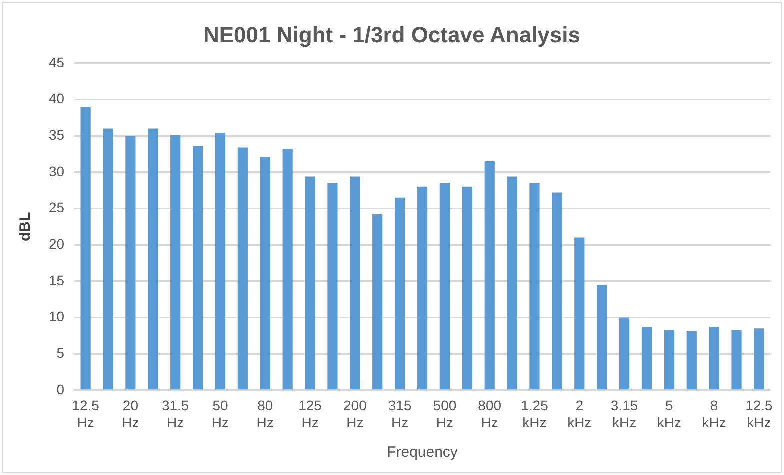 Image resolution: width=784 pixels, height=475 pixels. Describe the element at coordinates (25, 227) in the screenshot. I see `y-axis-title: dBL` at that location.